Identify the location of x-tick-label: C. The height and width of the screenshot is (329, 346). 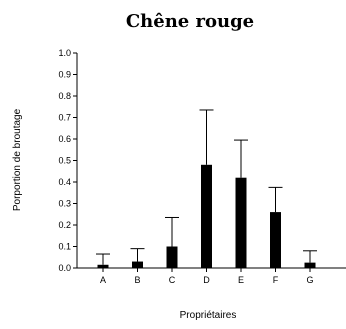
(172, 280).